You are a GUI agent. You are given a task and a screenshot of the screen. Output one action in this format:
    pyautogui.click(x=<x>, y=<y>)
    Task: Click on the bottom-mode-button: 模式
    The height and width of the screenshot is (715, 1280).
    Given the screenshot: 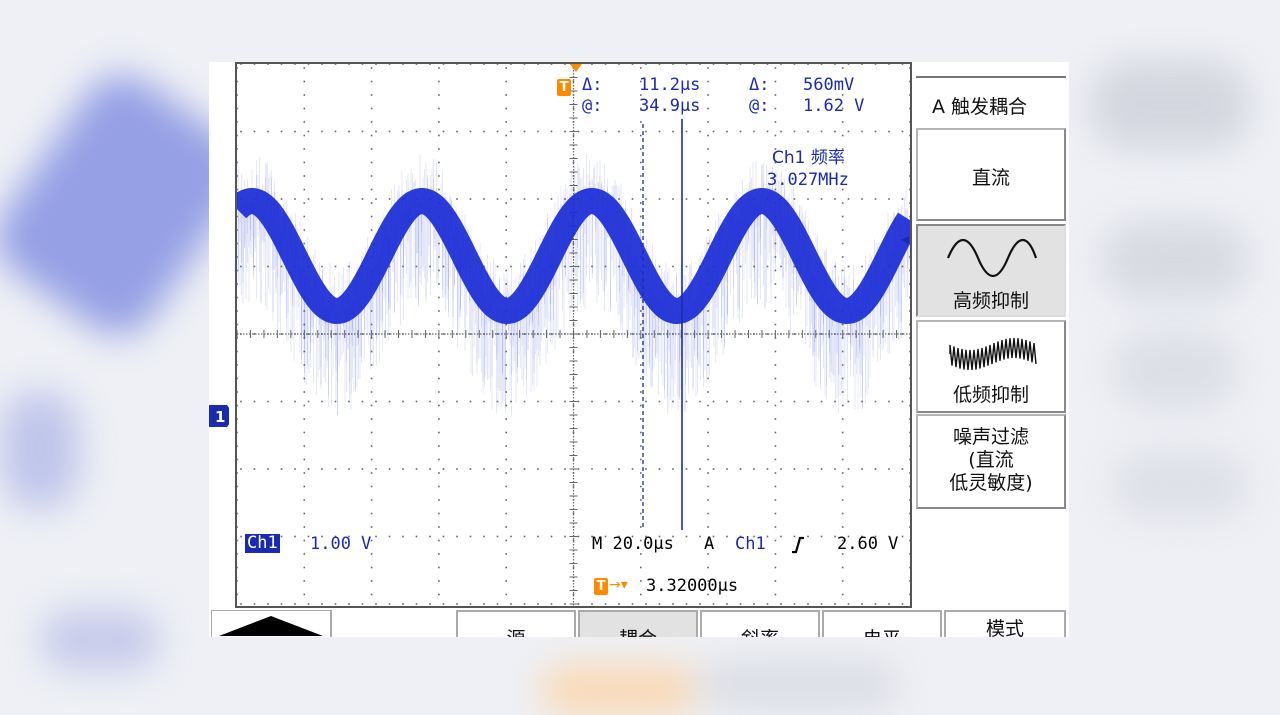 What is the action you would take?
    pyautogui.click(x=1005, y=623)
    